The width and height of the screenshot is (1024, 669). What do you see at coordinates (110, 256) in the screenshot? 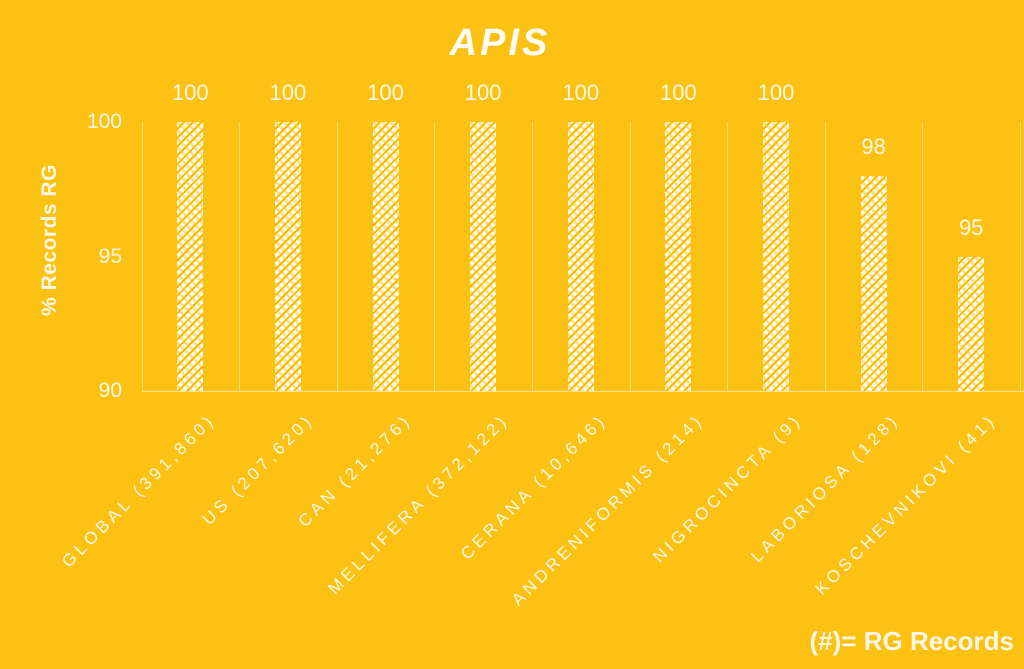
I see `y-tick-label: 95` at bounding box center [110, 256].